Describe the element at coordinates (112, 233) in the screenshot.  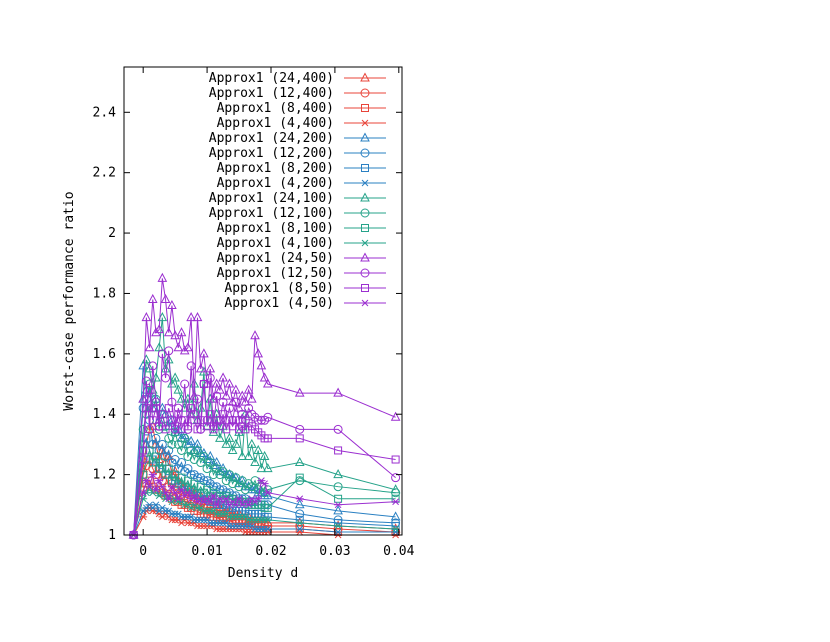
I see `y-tick-label: 2` at that location.